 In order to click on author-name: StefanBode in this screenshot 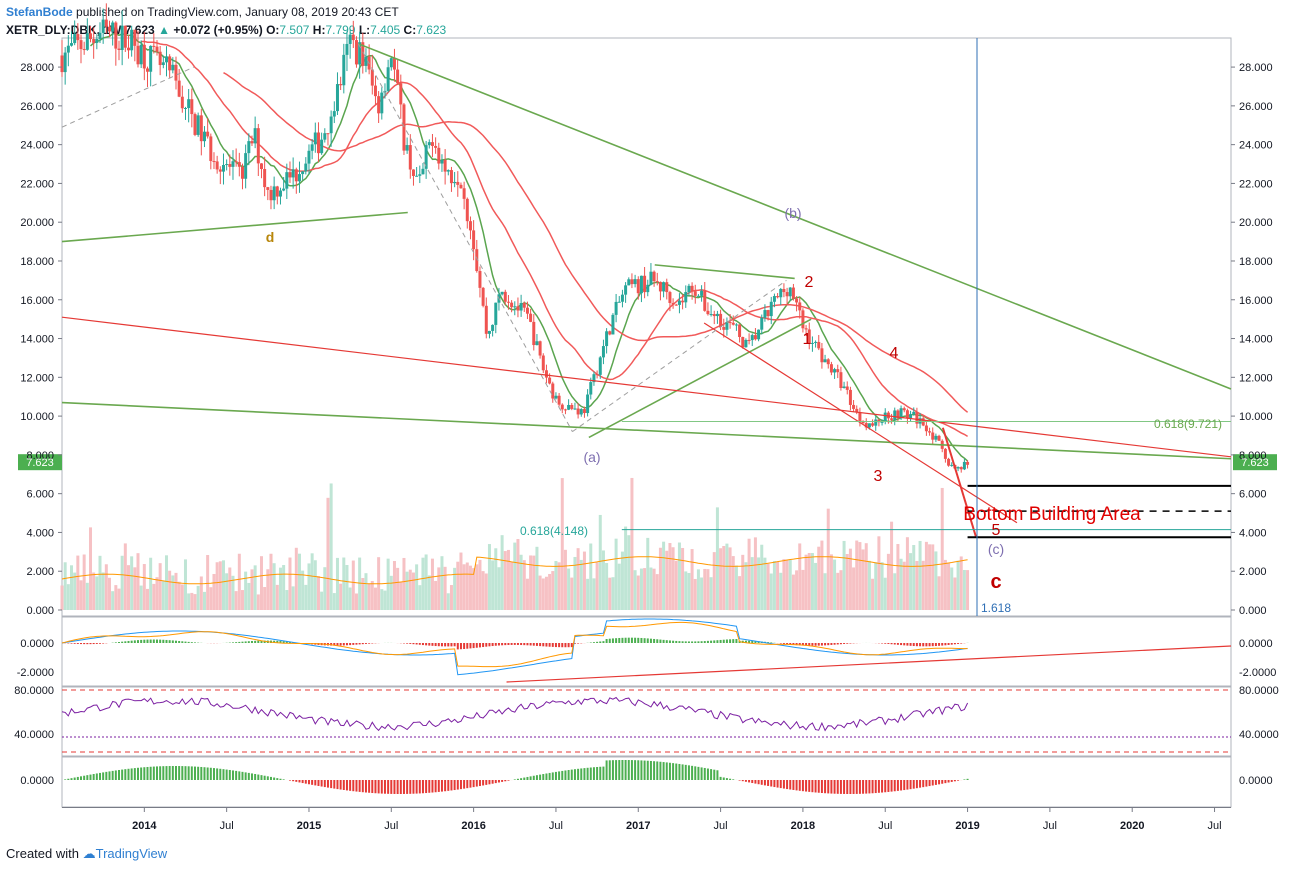, I will do `click(39, 12)`.